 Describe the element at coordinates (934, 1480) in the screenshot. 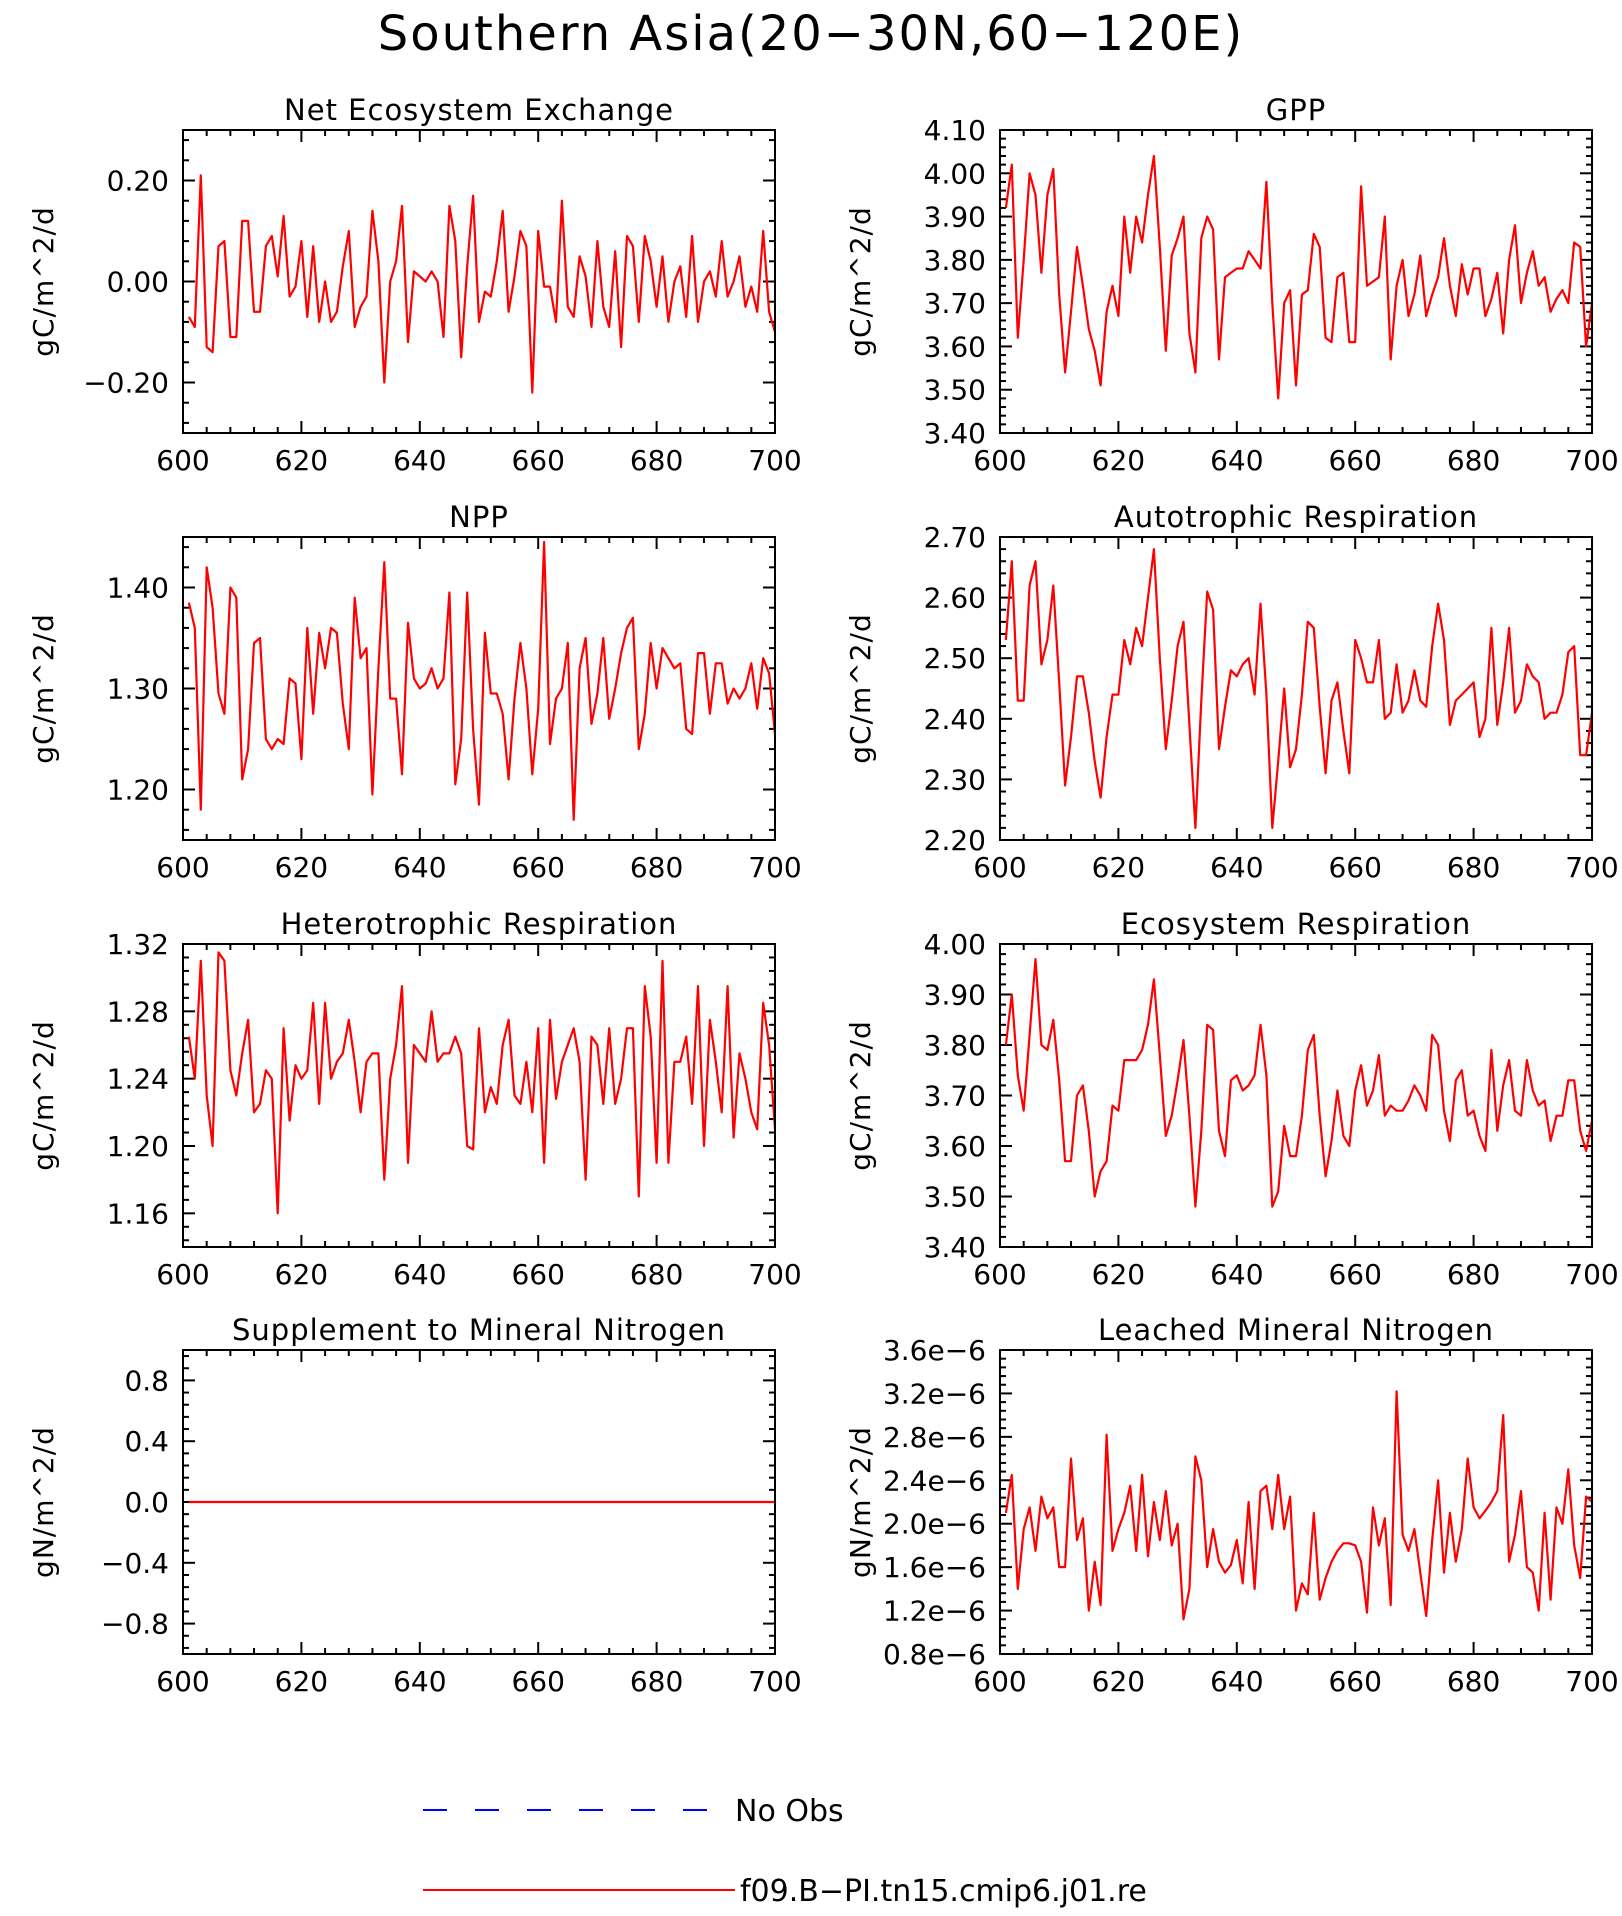

I see `y-tick-label: 2.4e−6` at that location.